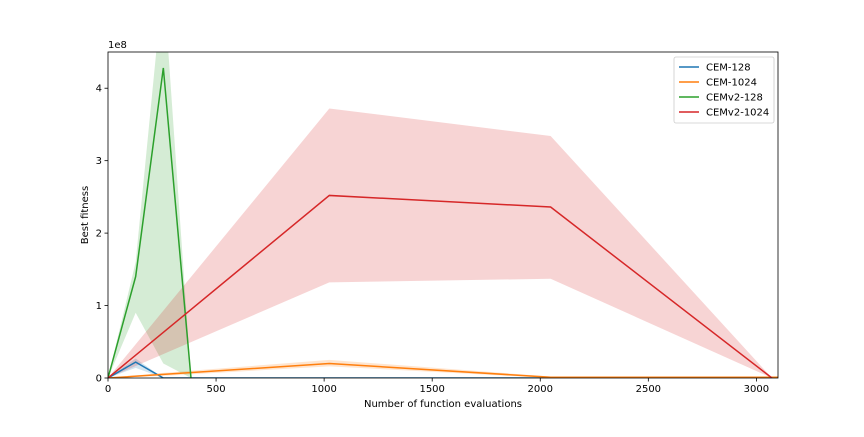  What do you see at coordinates (728, 68) in the screenshot?
I see `legend-label: CEM-128` at bounding box center [728, 68].